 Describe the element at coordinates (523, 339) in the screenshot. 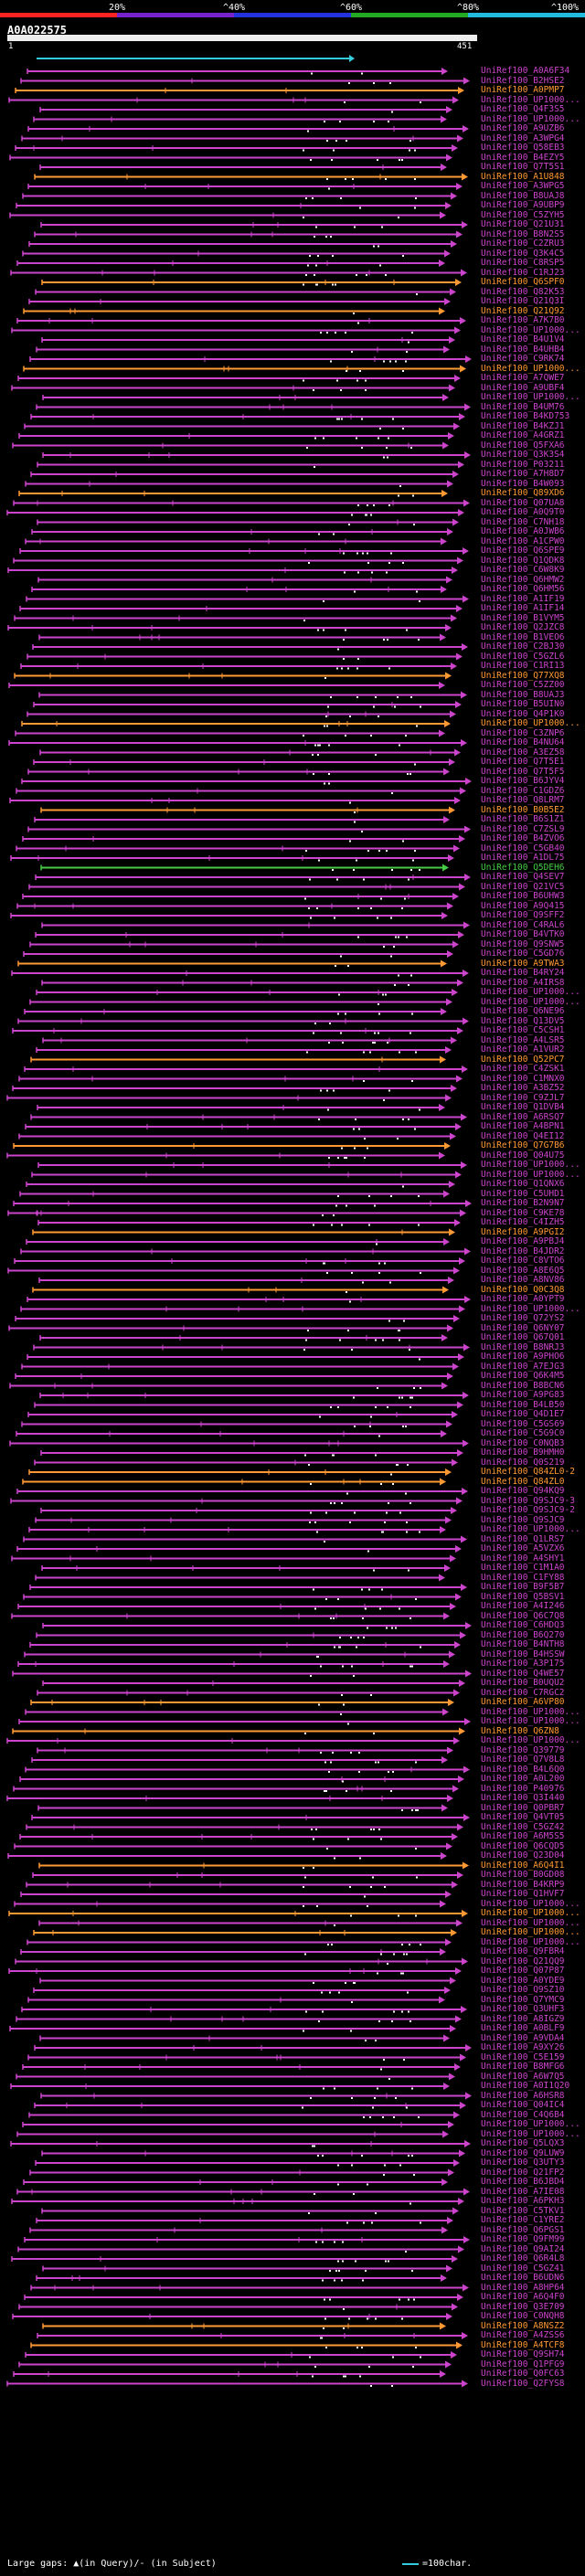

I see `hit-label-link: UniRef100_B4U1V4` at that location.